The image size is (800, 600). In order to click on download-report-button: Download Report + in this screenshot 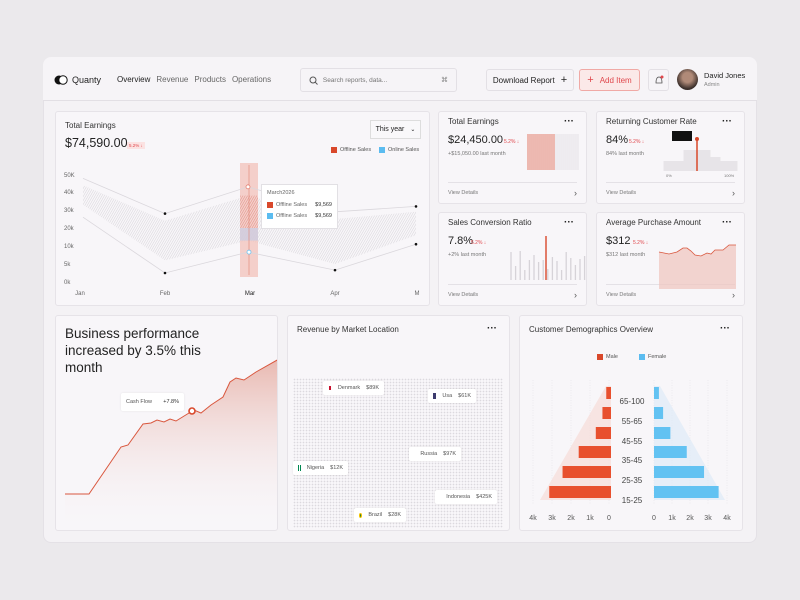, I will do `click(530, 80)`.